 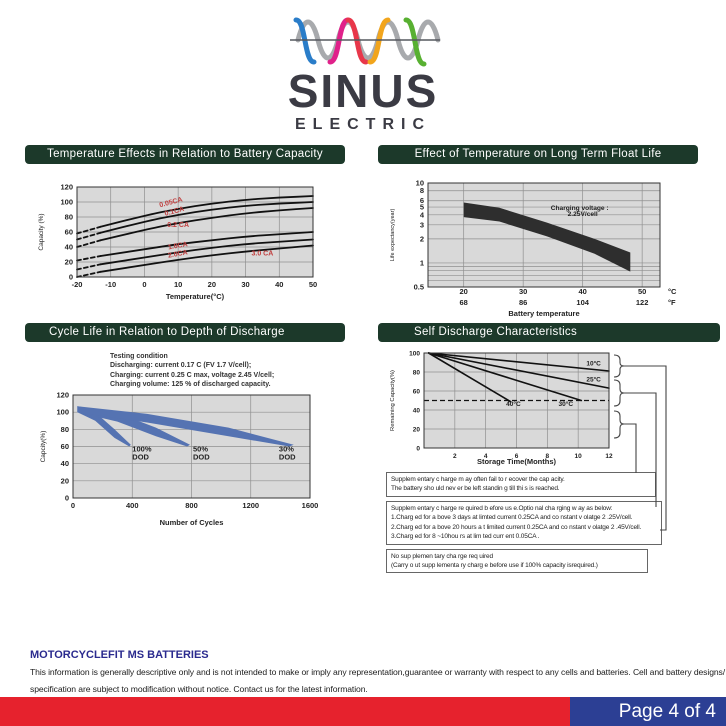 I want to click on svg-text: 50, so click(x=642, y=291).